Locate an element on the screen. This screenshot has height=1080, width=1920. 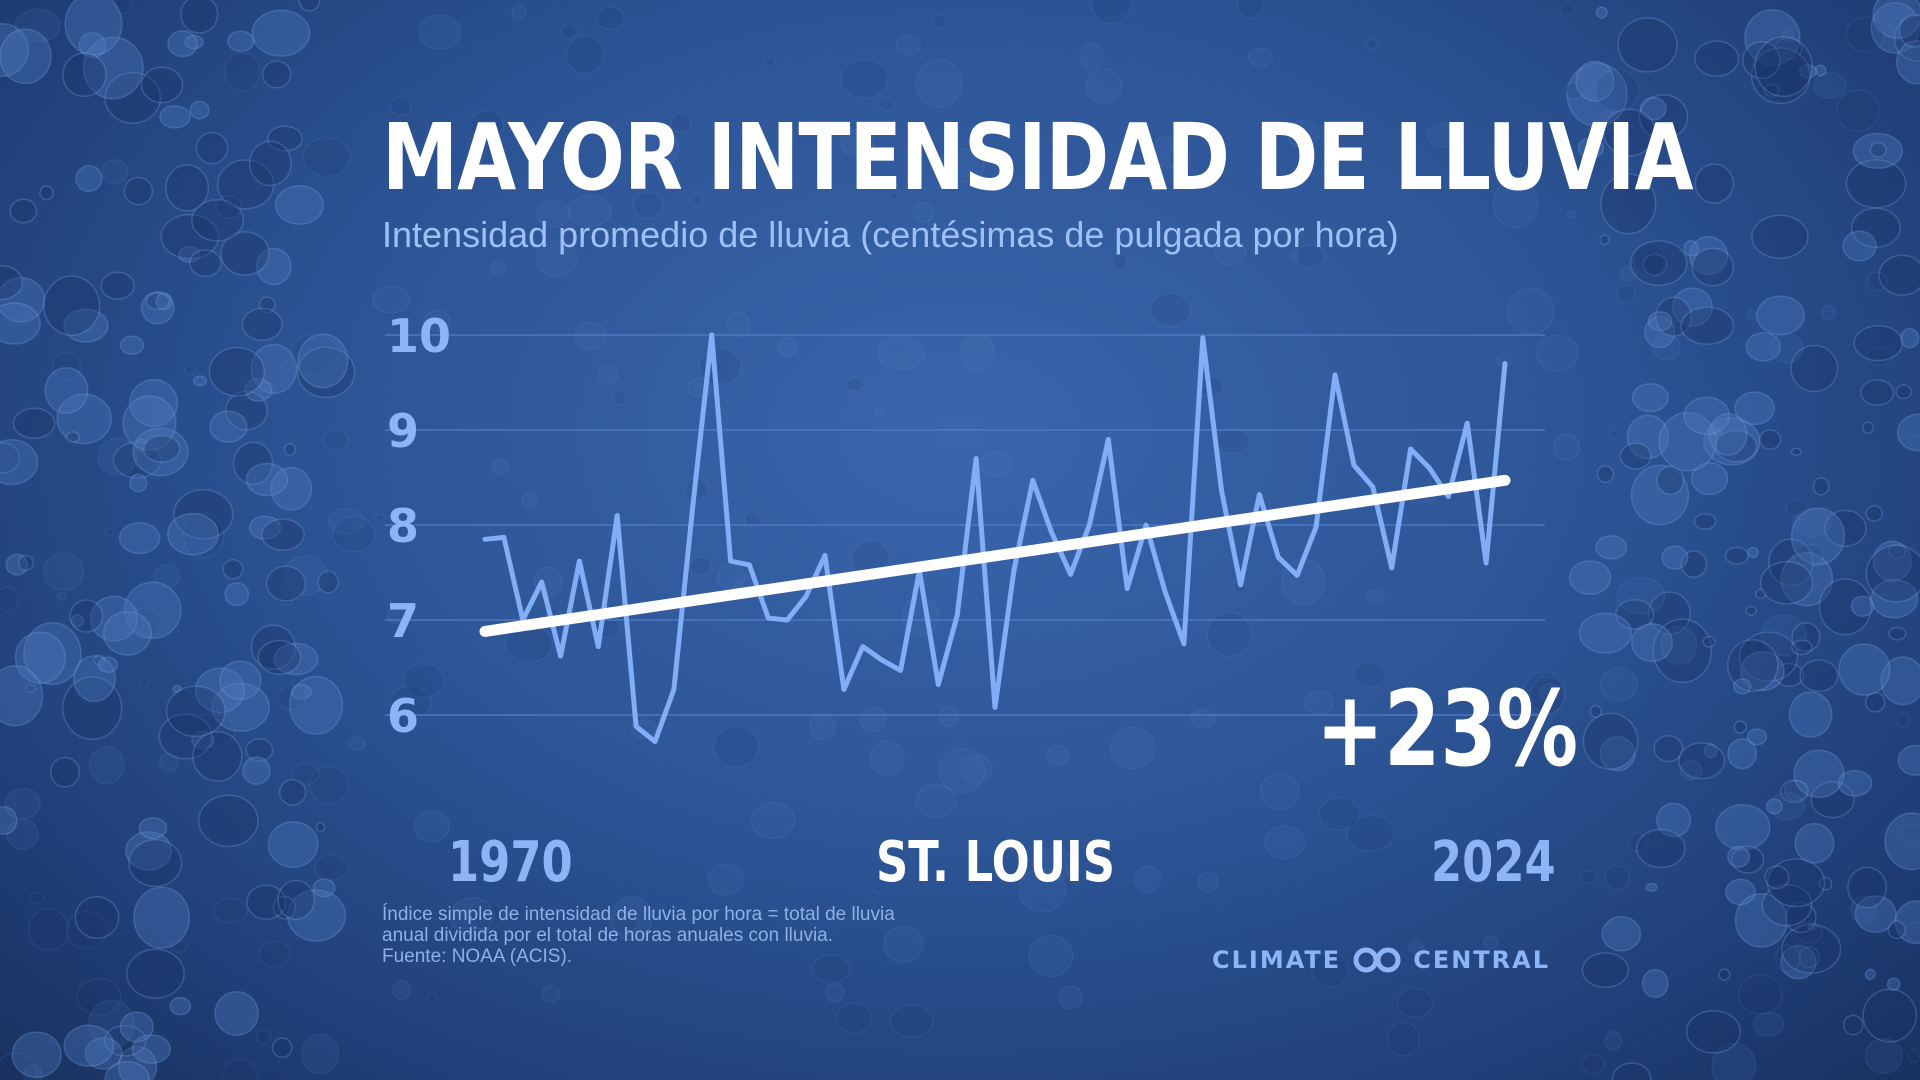
brand-name-left: CLIMATE is located at coordinates (1277, 960).